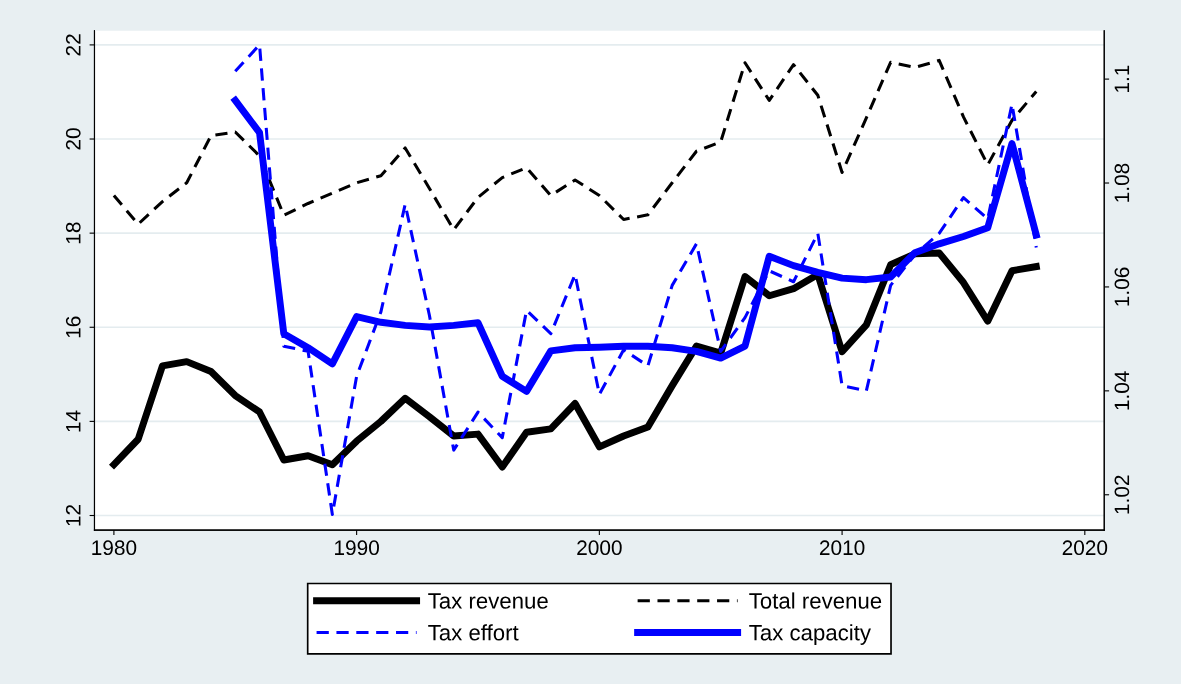 This screenshot has width=1181, height=684. I want to click on y-tick-label: 18, so click(73, 233).